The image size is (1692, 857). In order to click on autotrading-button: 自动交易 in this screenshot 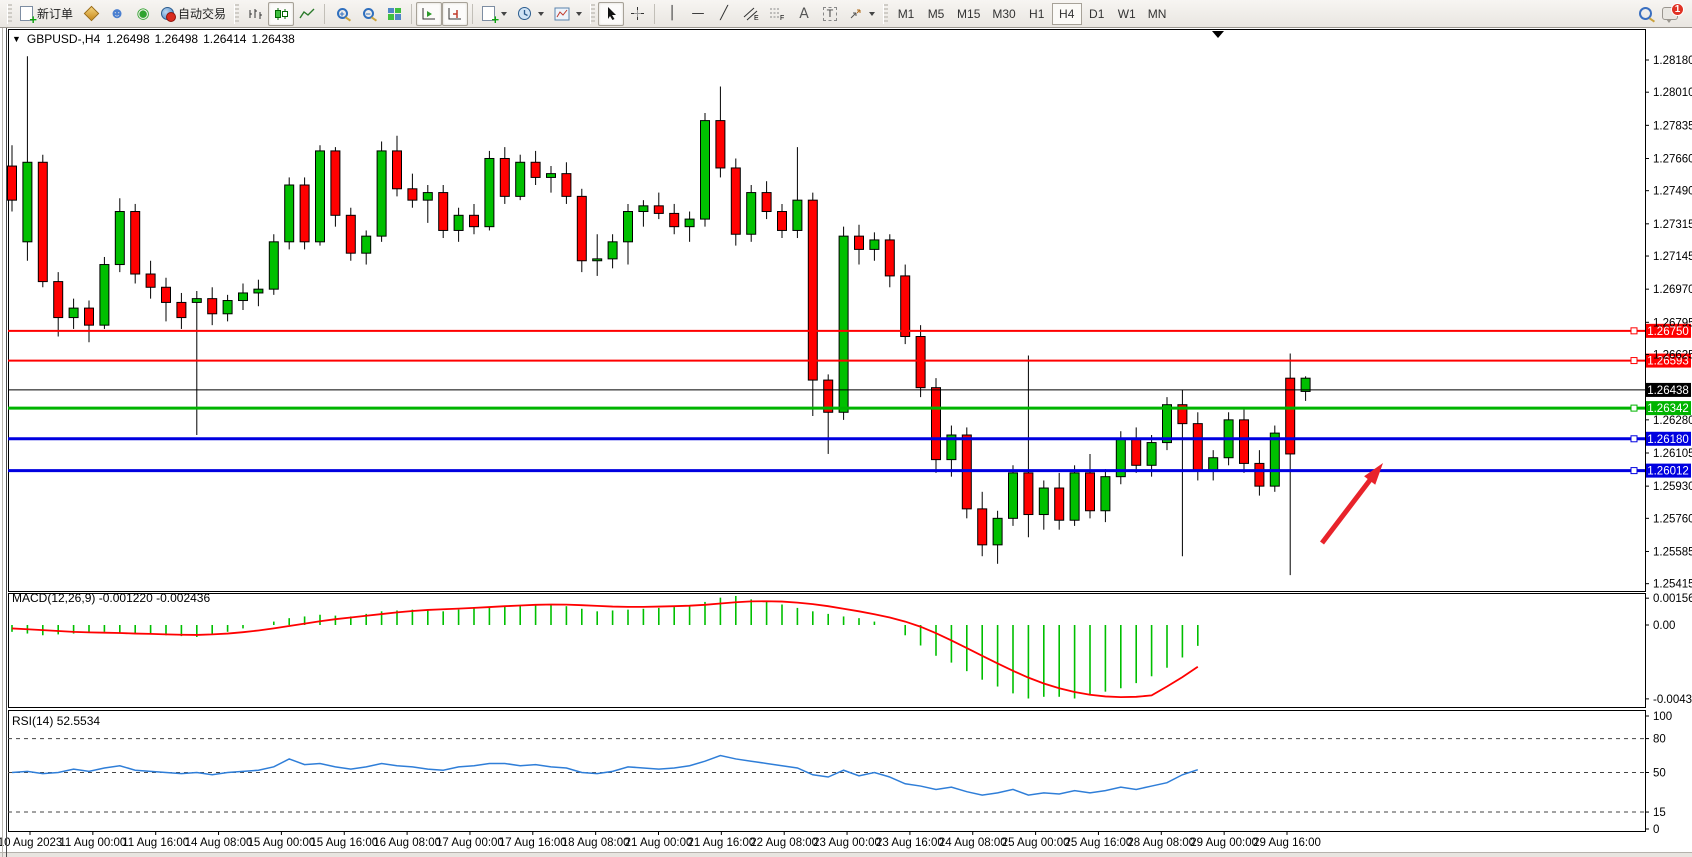, I will do `click(193, 14)`.